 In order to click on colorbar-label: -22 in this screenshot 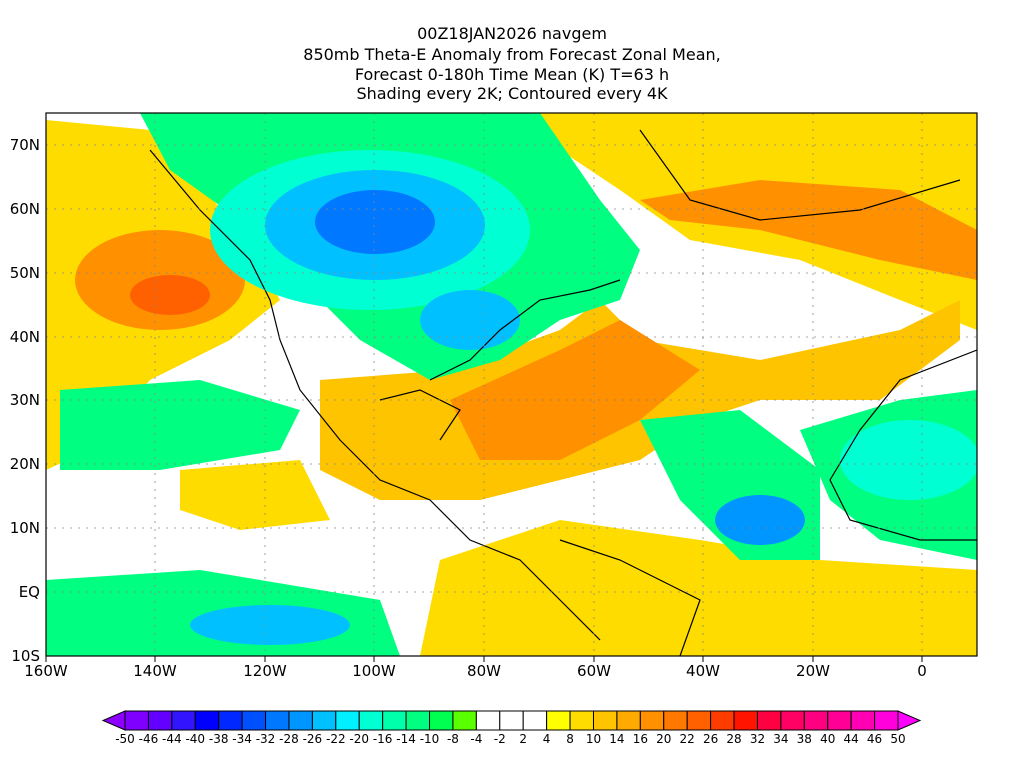, I will do `click(336, 739)`.